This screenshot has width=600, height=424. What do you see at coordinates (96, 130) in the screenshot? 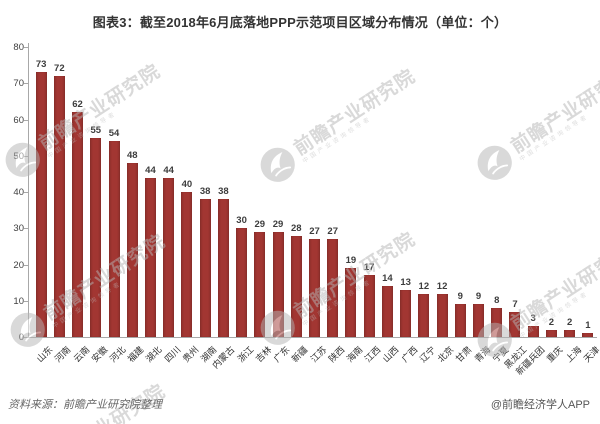
I see `bar-value-label: 55` at bounding box center [96, 130].